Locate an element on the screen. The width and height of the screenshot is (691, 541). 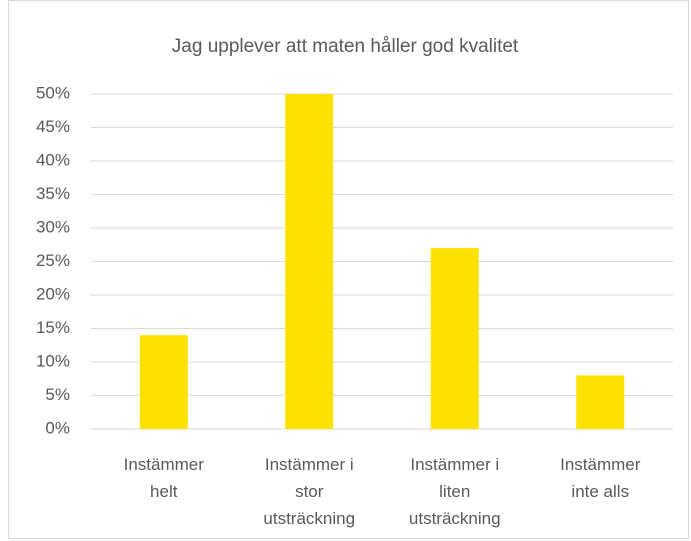
y-tick-label: 50% is located at coordinates (53, 92).